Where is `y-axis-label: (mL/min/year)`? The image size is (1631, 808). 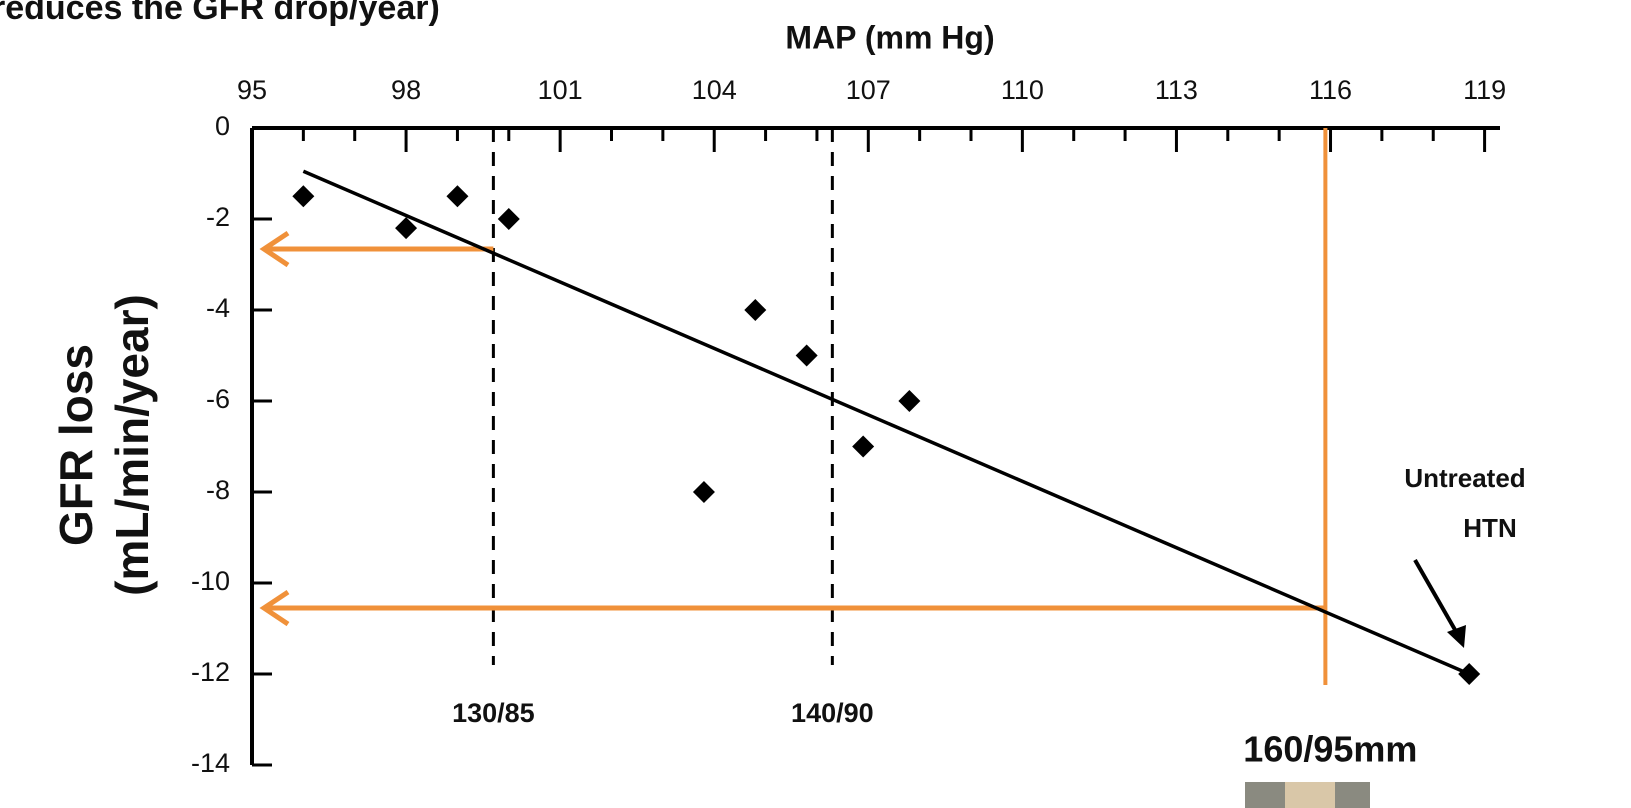 y-axis-label: (mL/min/year) is located at coordinates (132, 445).